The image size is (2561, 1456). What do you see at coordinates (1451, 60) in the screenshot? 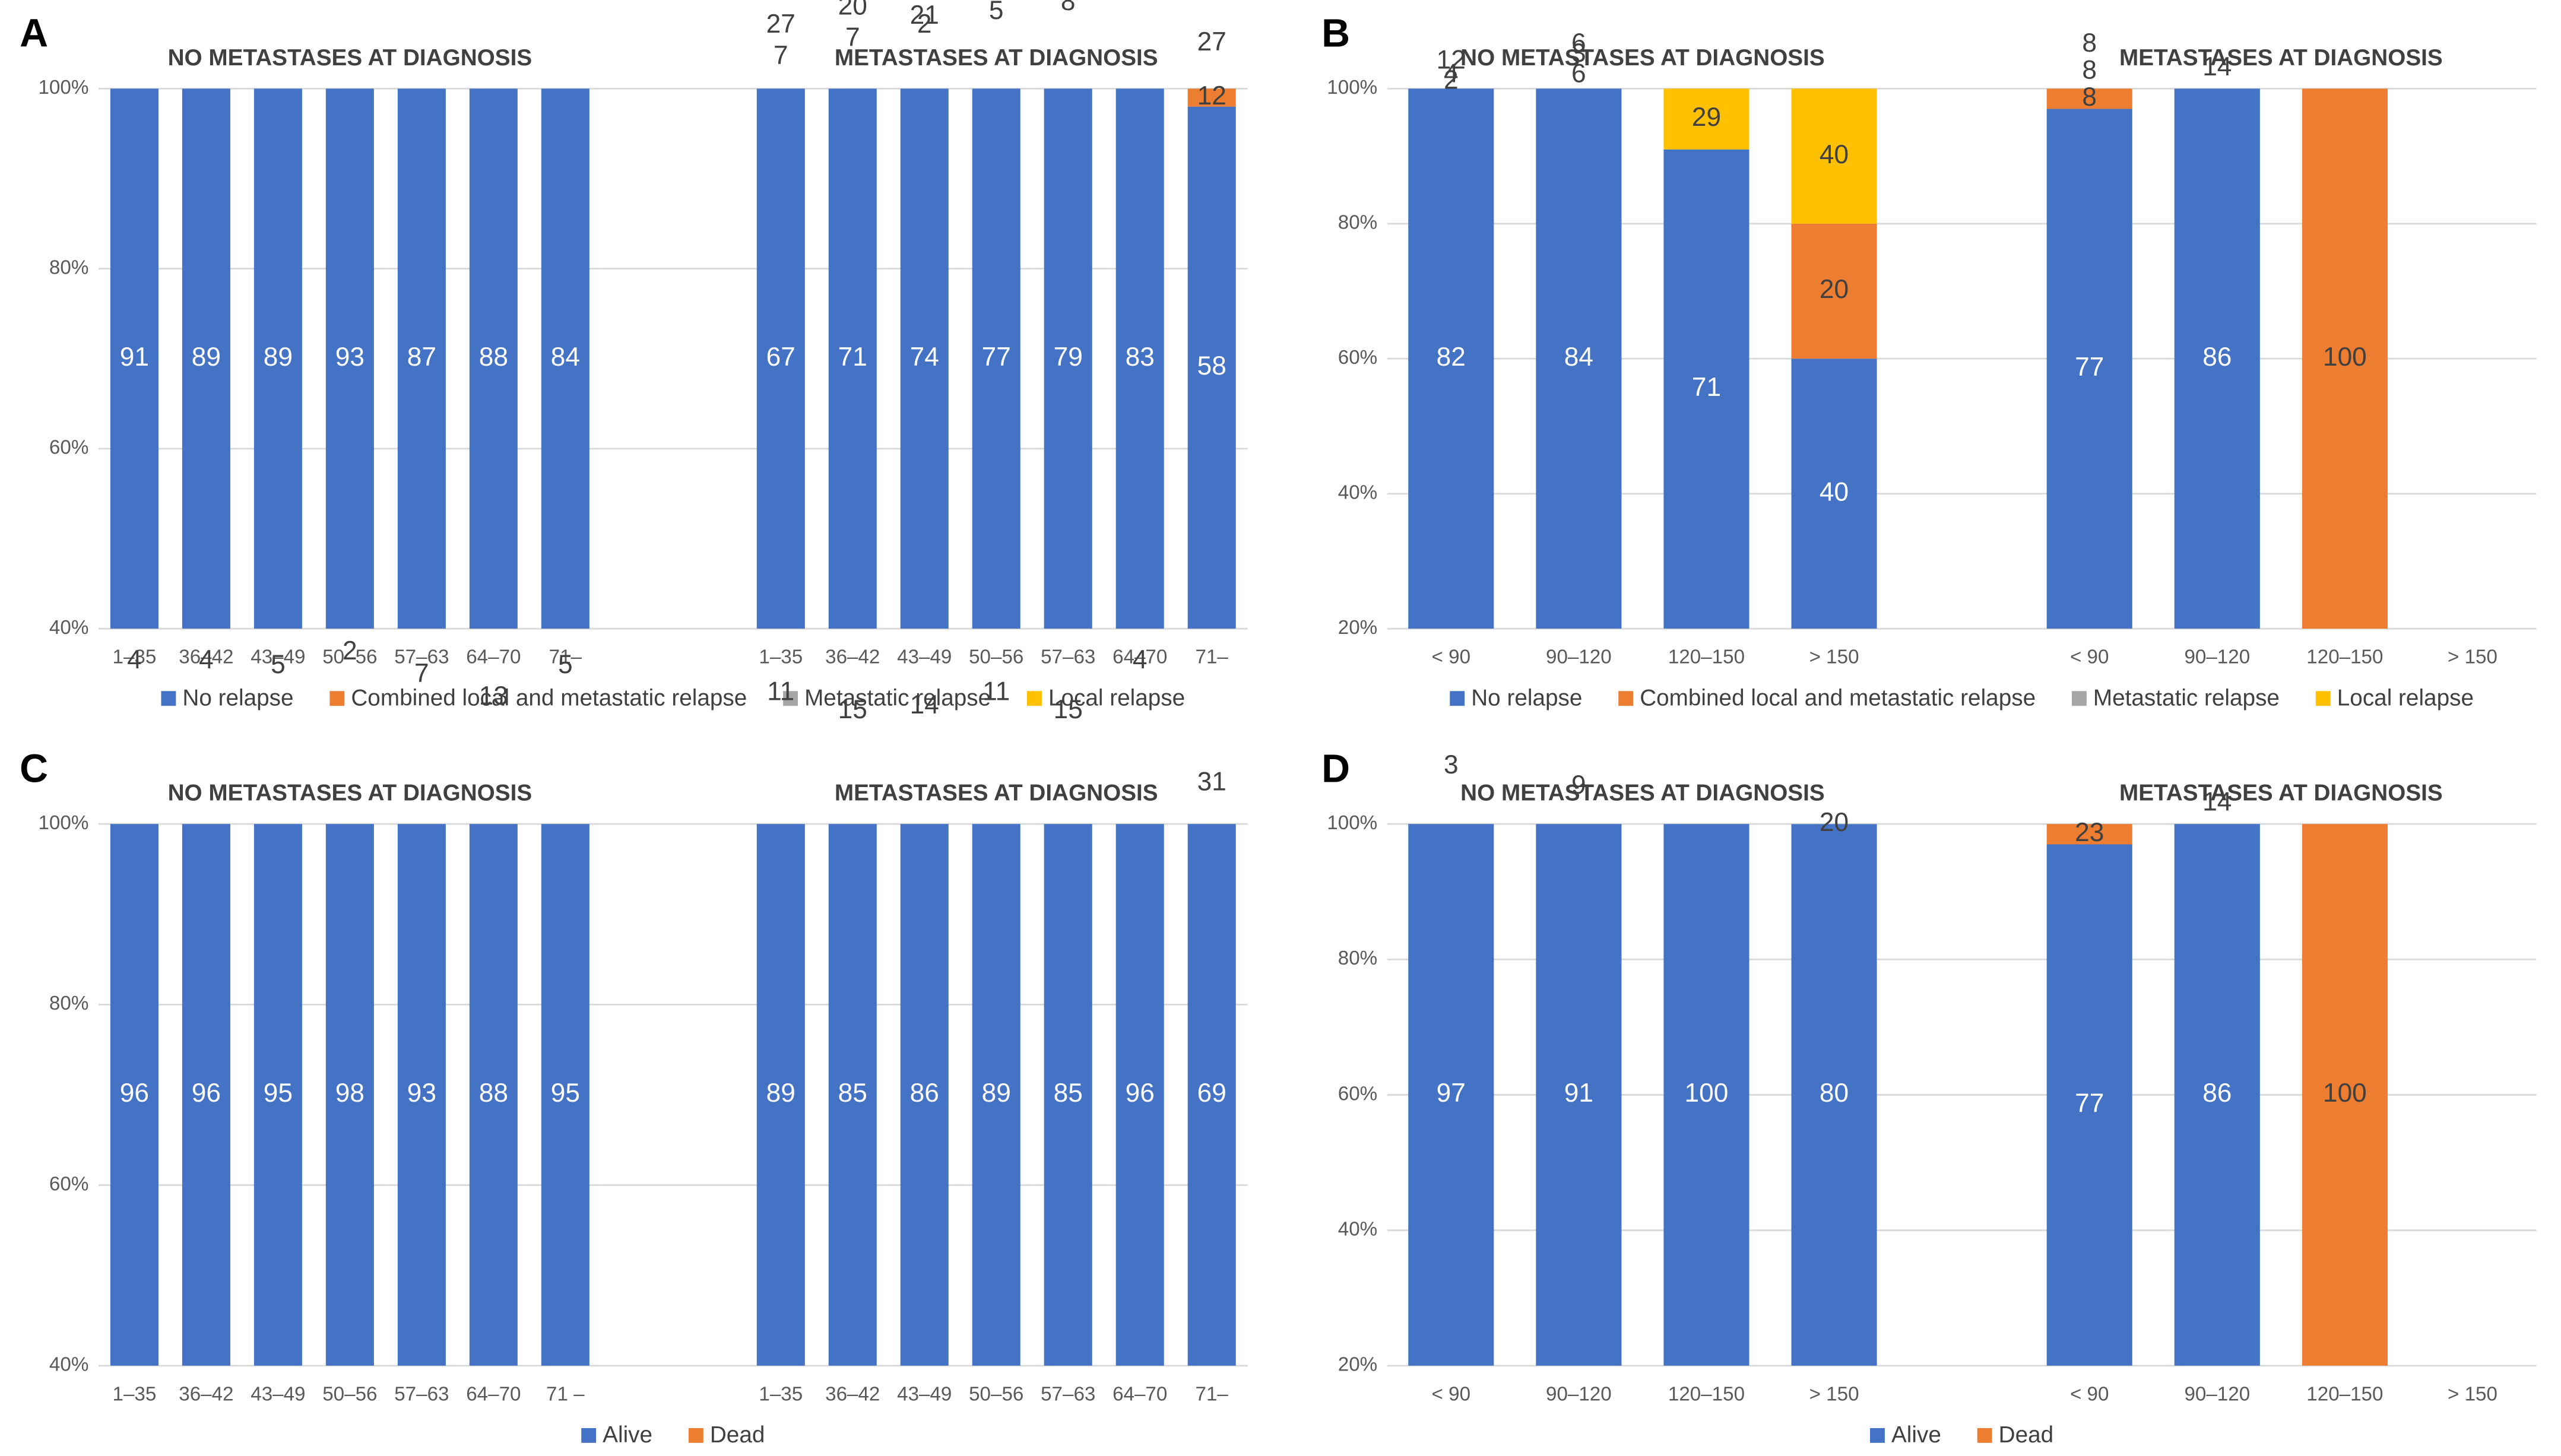
I see `value-label: 12` at bounding box center [1451, 60].